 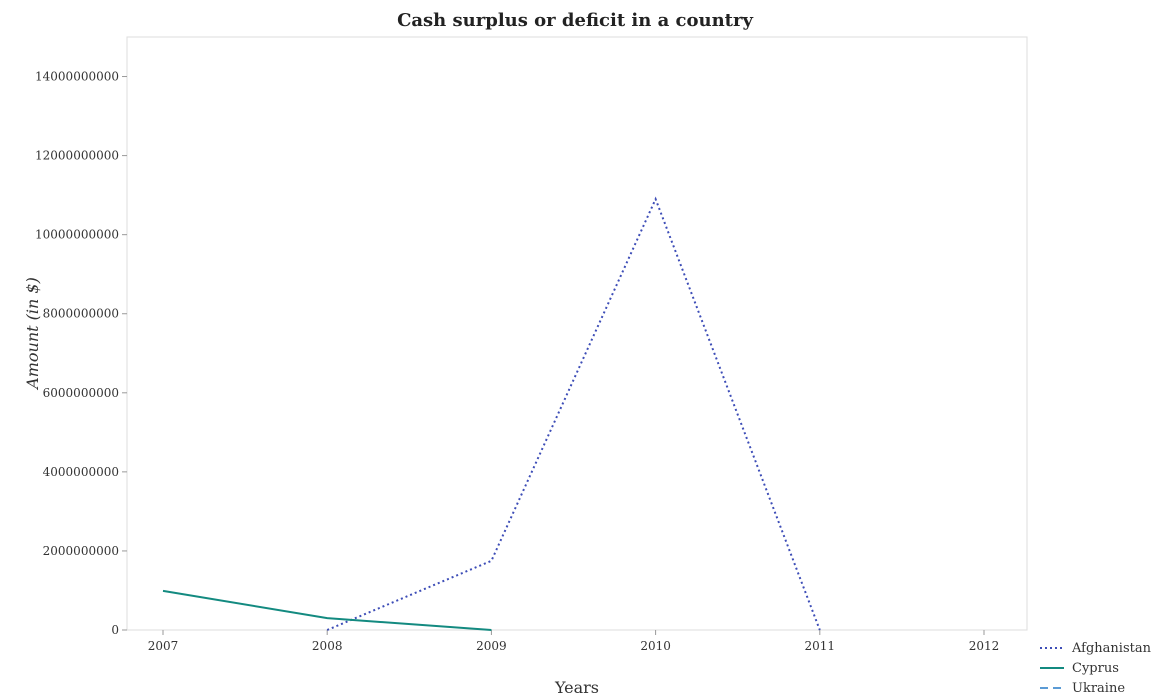 I want to click on y-tick-label: 14000000000, so click(x=77, y=77).